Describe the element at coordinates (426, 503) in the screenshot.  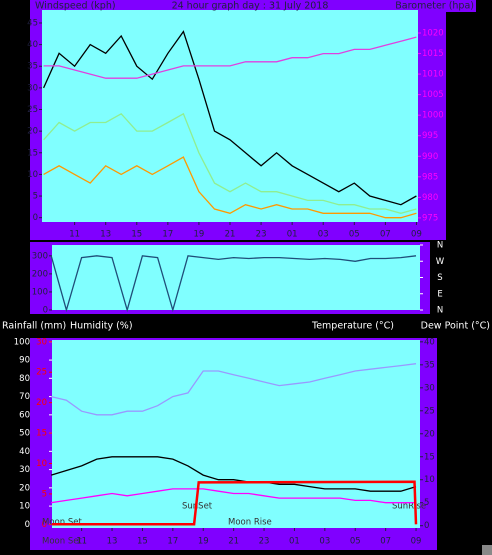
I see `y2-tick-label: 5` at that location.